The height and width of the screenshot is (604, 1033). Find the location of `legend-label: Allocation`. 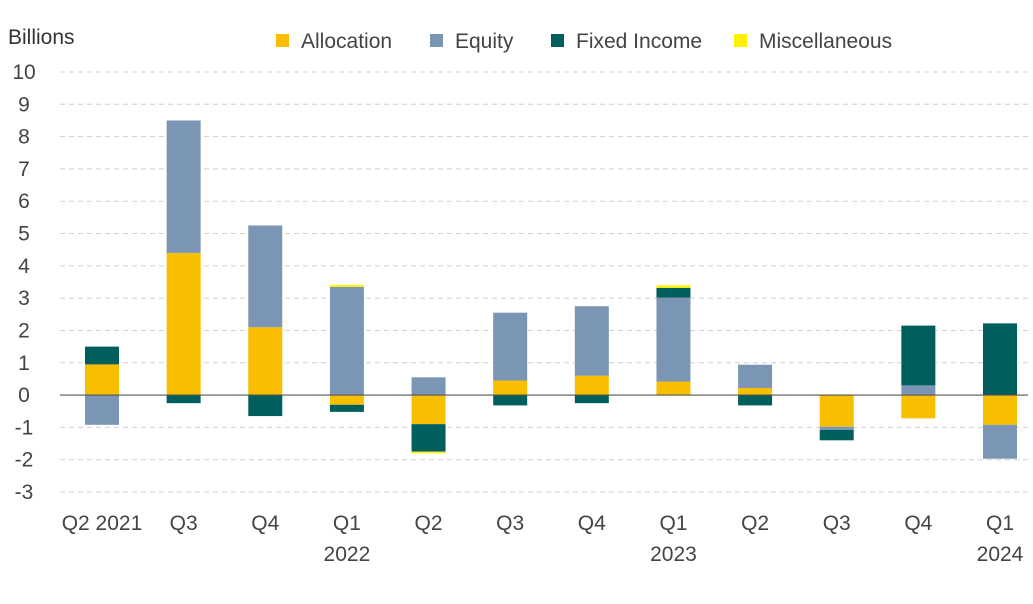

legend-label: Allocation is located at coordinates (346, 41).